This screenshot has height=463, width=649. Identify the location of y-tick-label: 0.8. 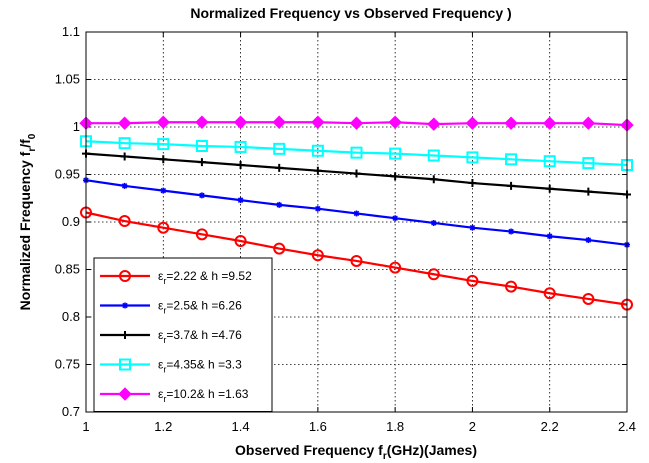
(71, 316).